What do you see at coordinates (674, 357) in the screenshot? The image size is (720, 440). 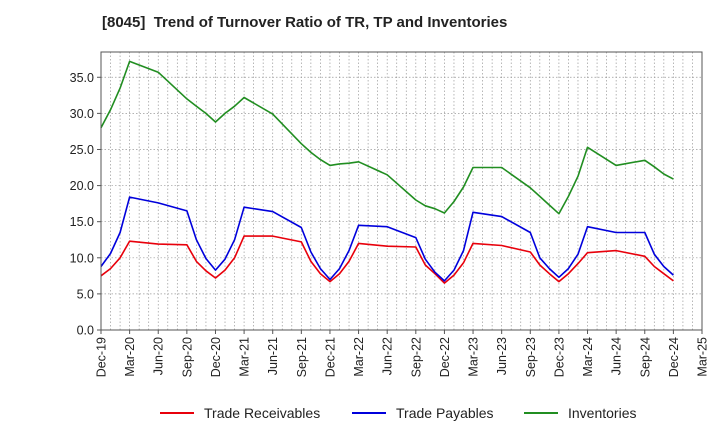 I see `x-tick-label: Dec-24` at bounding box center [674, 357].